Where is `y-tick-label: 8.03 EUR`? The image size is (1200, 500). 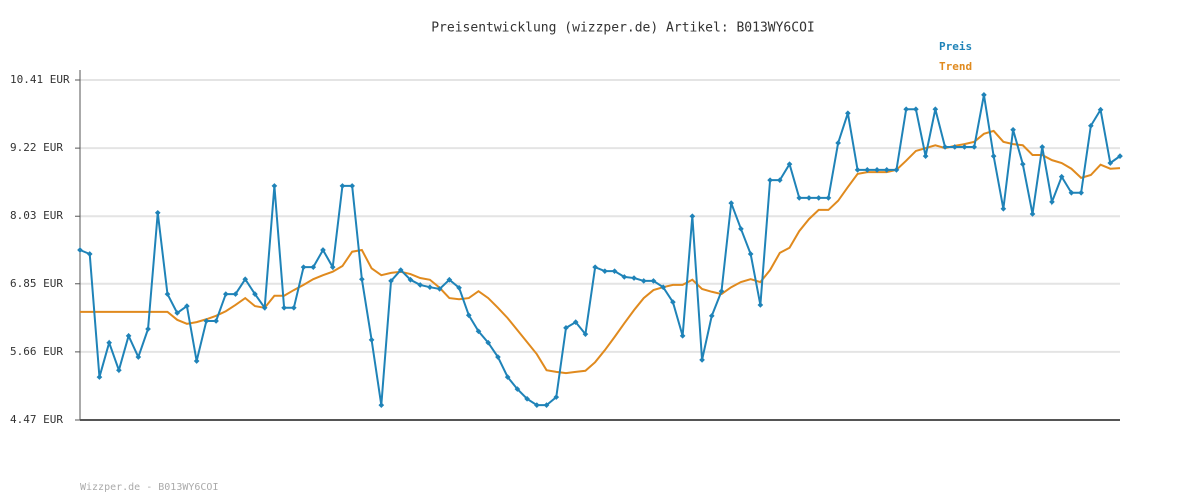
y-tick-label: 8.03 EUR is located at coordinates (36, 215).